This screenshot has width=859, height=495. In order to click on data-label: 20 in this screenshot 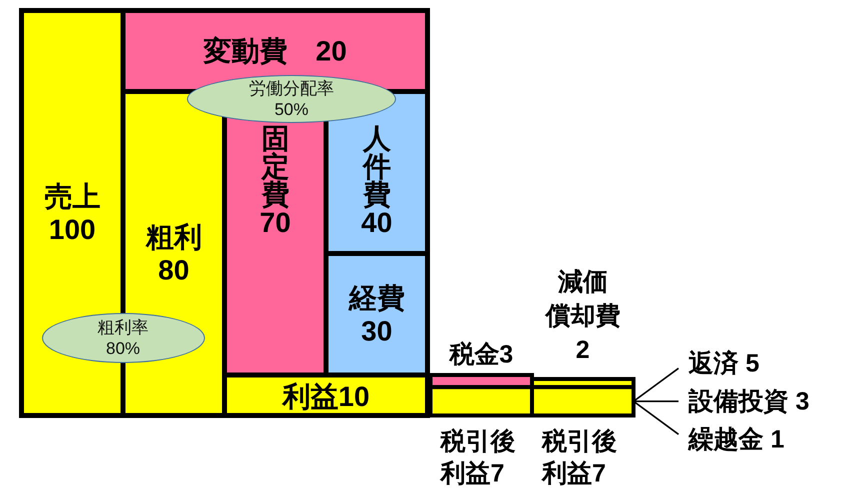, I will do `click(331, 51)`.